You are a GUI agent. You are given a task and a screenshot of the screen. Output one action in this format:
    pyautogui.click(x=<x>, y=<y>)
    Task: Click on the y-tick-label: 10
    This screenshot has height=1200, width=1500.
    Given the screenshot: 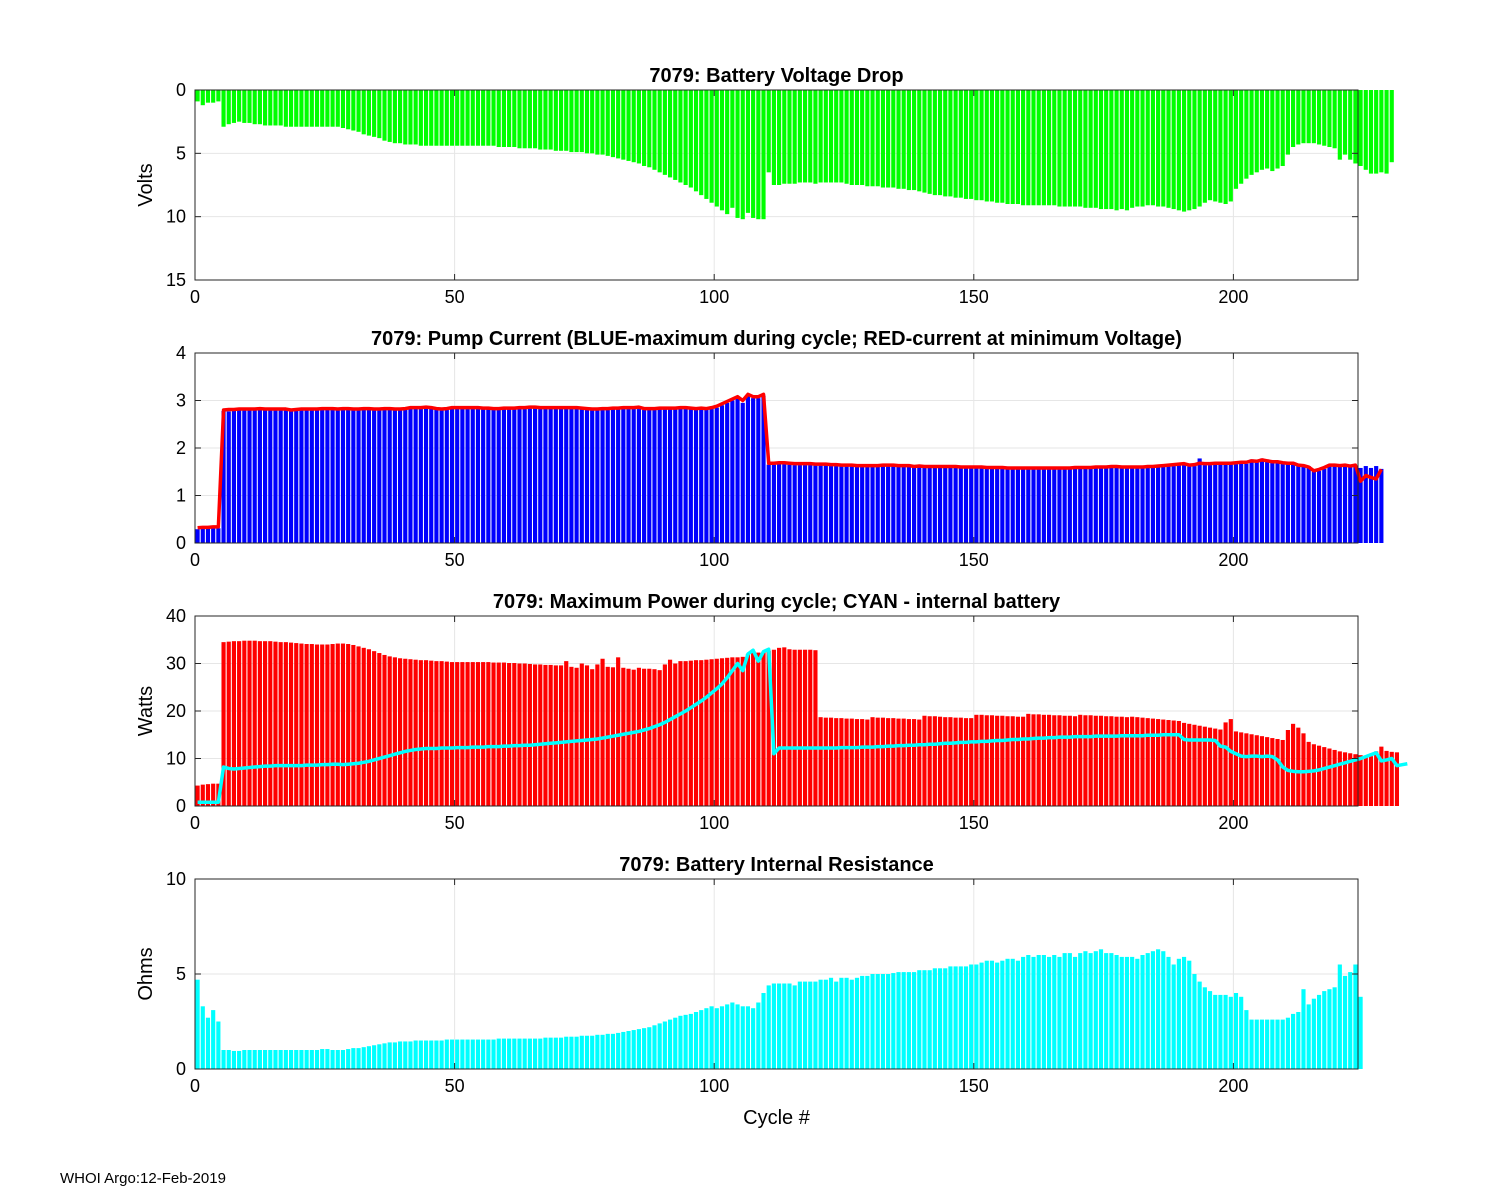 What is the action you would take?
    pyautogui.click(x=176, y=759)
    